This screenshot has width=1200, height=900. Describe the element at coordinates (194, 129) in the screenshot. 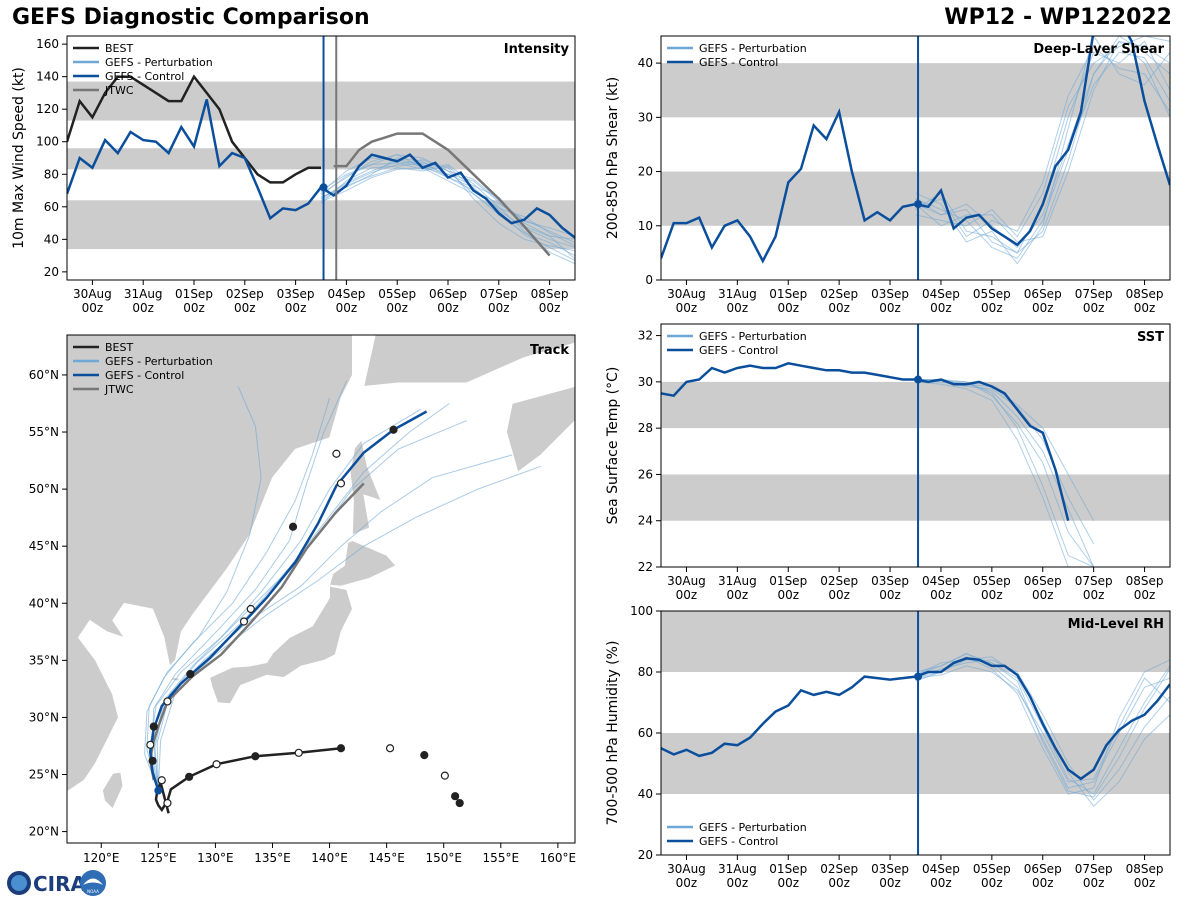

I see `best-line` at that location.